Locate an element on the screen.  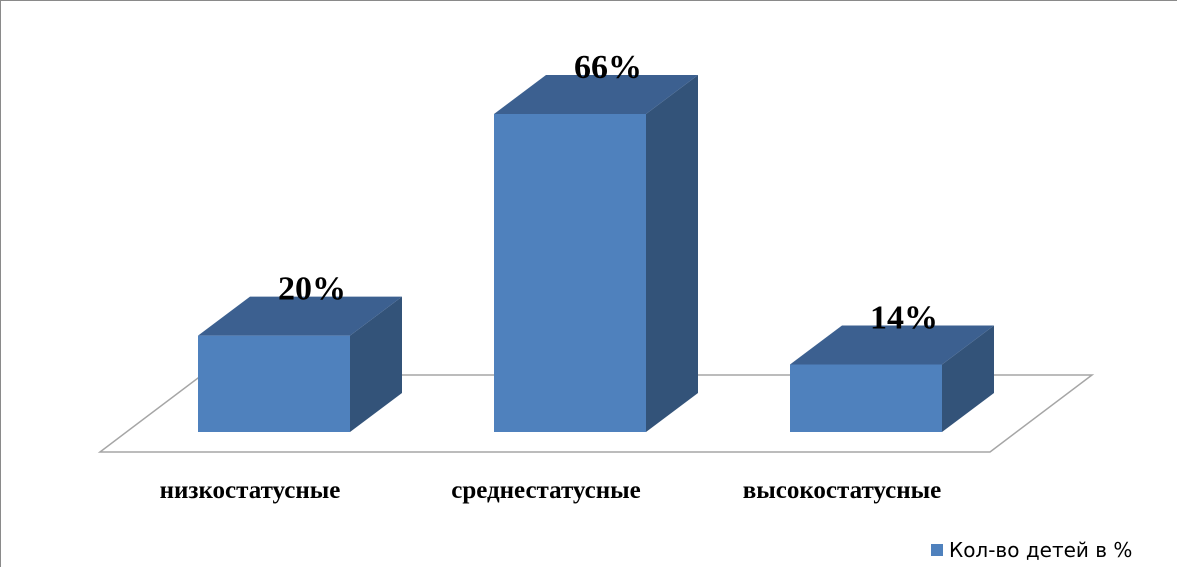
x-tick-label: низкостатусные is located at coordinates (250, 490).